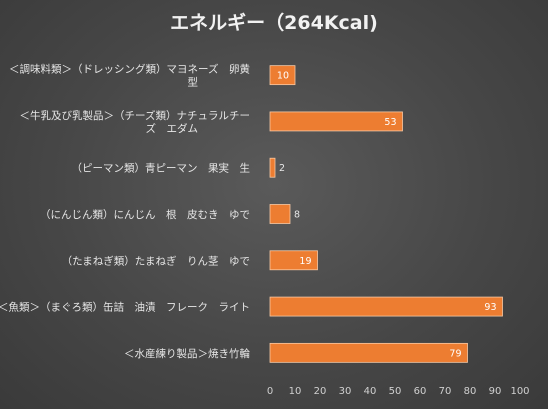 The image size is (548, 409). What do you see at coordinates (395, 391) in the screenshot?
I see `x-tick-label: 50` at bounding box center [395, 391].